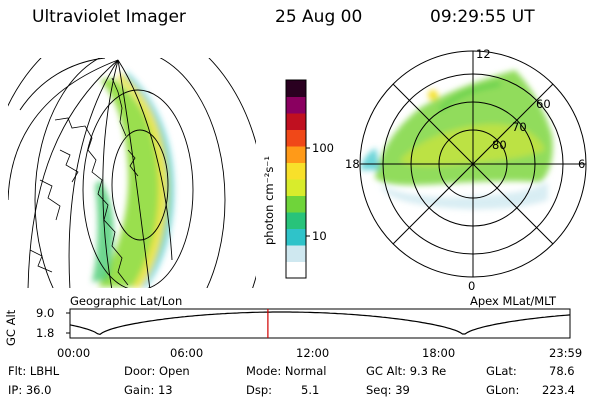 This screenshot has width=600, height=400. What do you see at coordinates (30, 390) in the screenshot?
I see `ip-info: IP: 36.0` at bounding box center [30, 390].